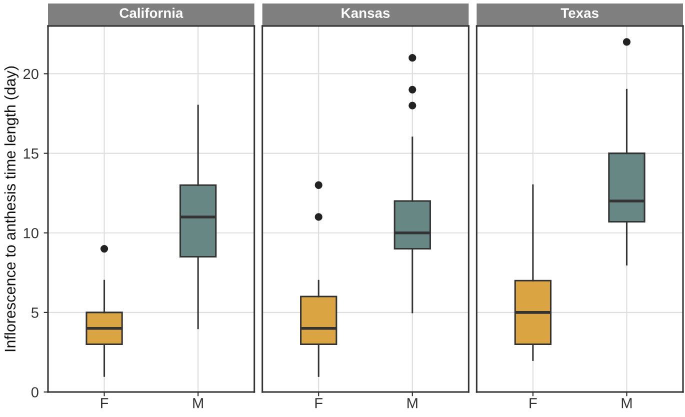 This screenshot has width=685, height=417. I want to click on y-tick-label: 5, so click(34, 313).